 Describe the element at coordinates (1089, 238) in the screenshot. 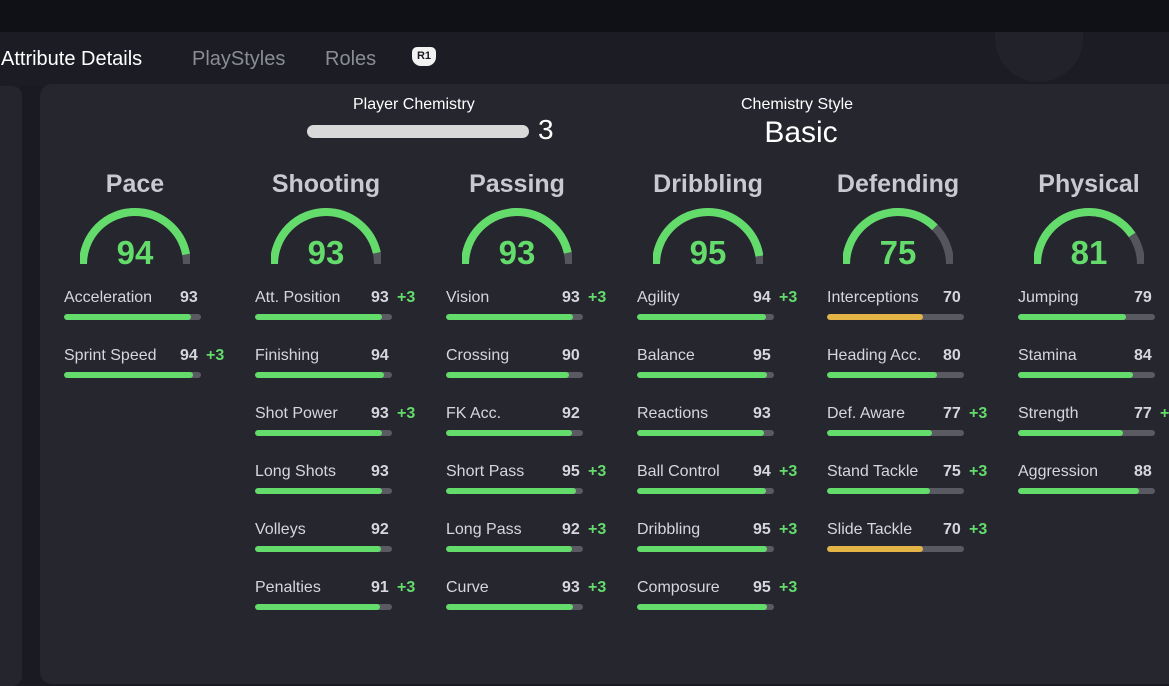

I see `category-gauge: 81` at that location.